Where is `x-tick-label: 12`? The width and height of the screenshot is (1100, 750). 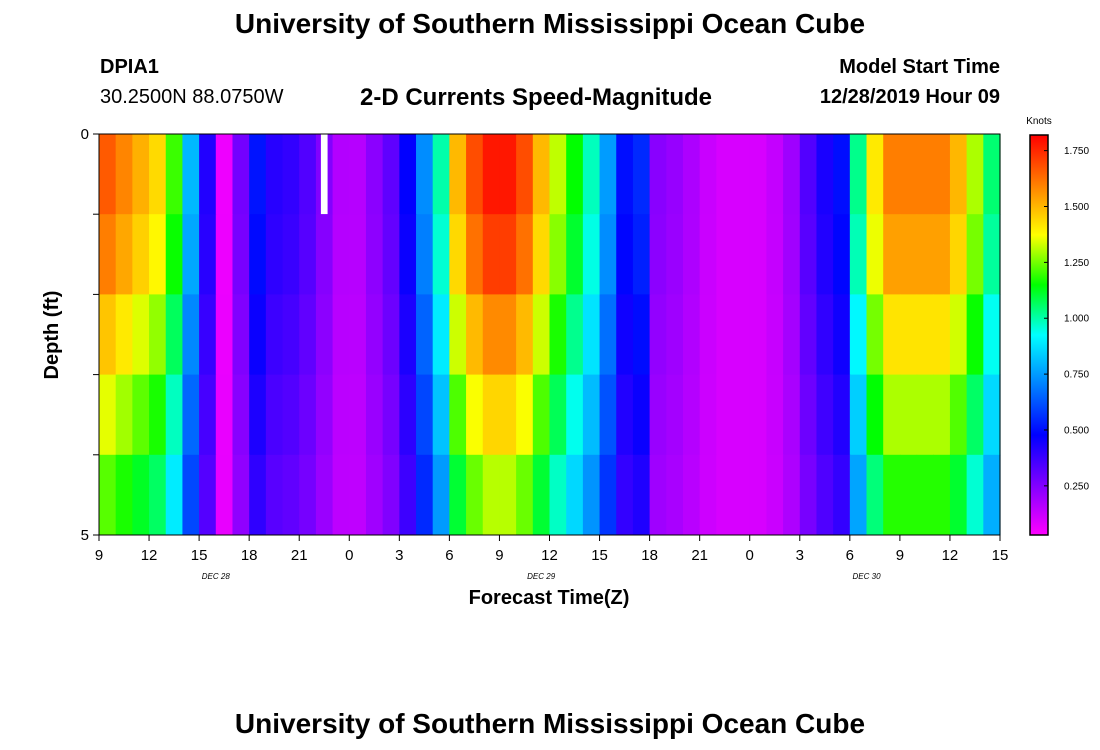 x-tick-label: 12 is located at coordinates (549, 555).